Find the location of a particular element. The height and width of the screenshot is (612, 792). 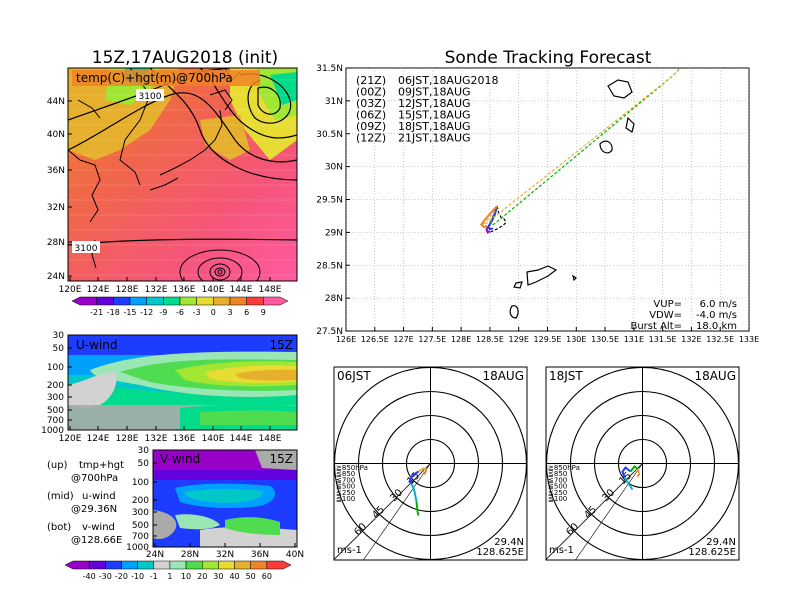

colorbar-label: -20 is located at coordinates (121, 576).